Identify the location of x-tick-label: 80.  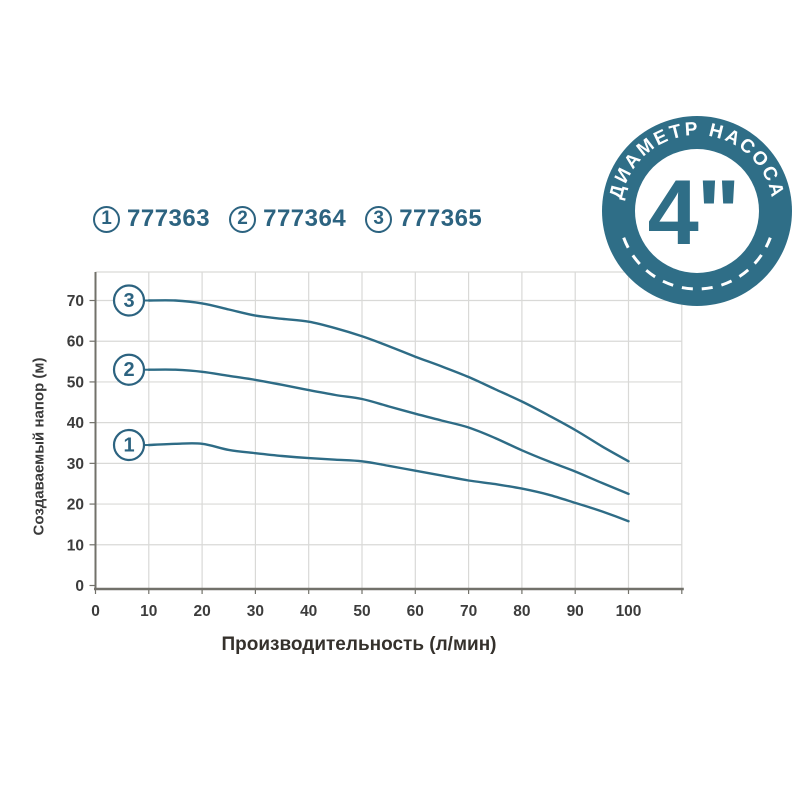
(521, 611).